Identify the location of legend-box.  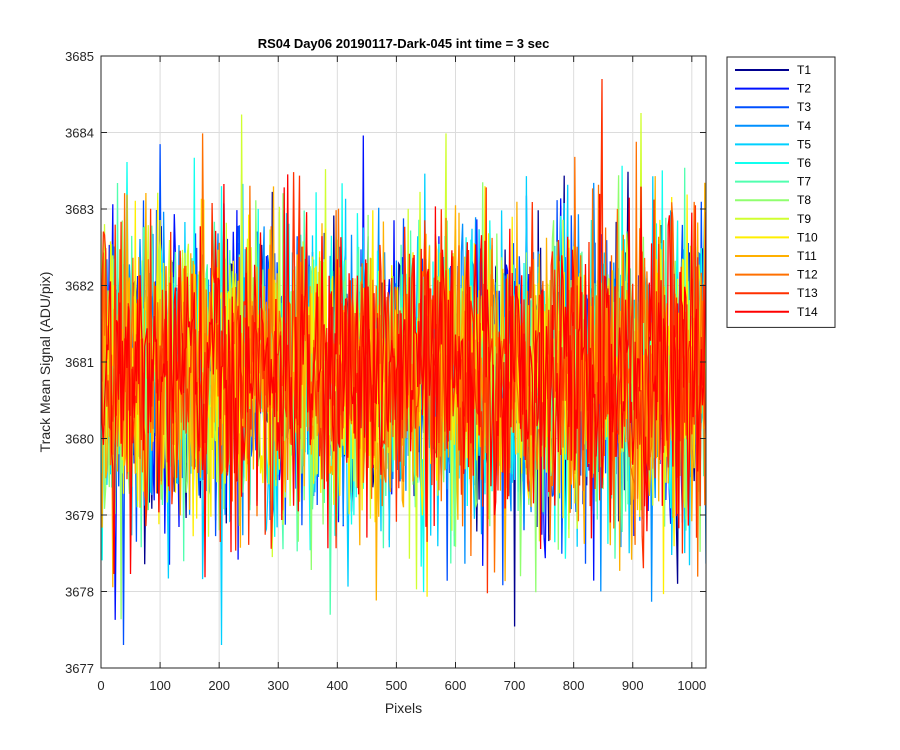
(781, 192).